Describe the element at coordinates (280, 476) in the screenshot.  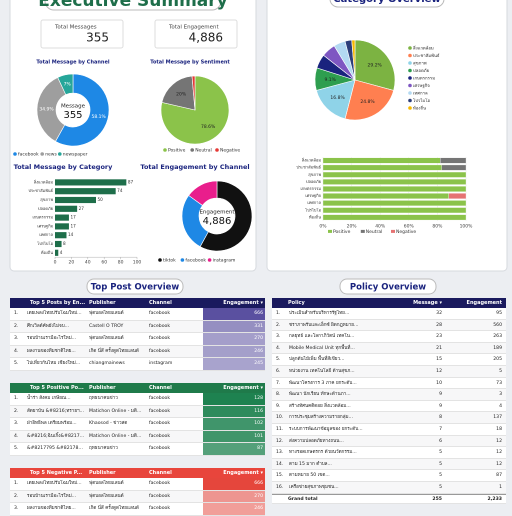
I see `table-cell: 15.` at that location.